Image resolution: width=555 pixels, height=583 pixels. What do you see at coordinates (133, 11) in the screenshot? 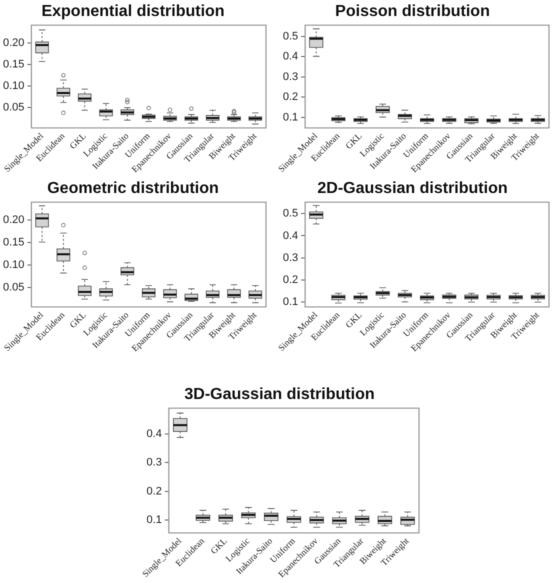
I see `chart-title: Exponential distribution` at bounding box center [133, 11].